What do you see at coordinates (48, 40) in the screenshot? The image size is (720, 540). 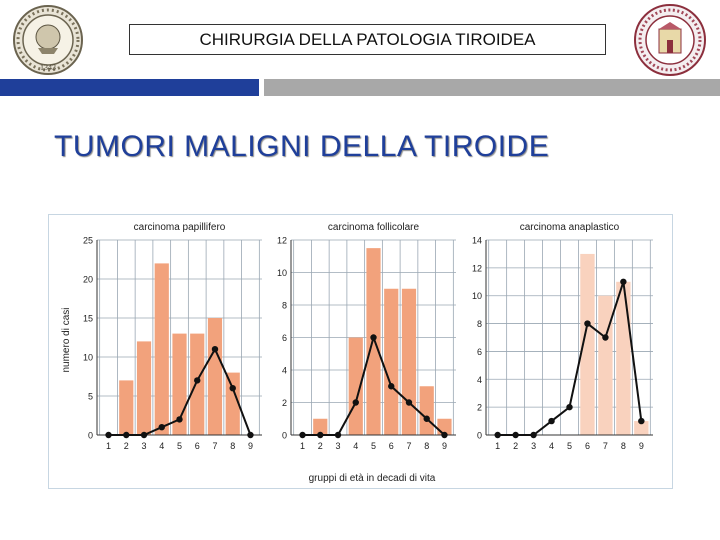 I see `university-seal-left: 1343` at bounding box center [48, 40].